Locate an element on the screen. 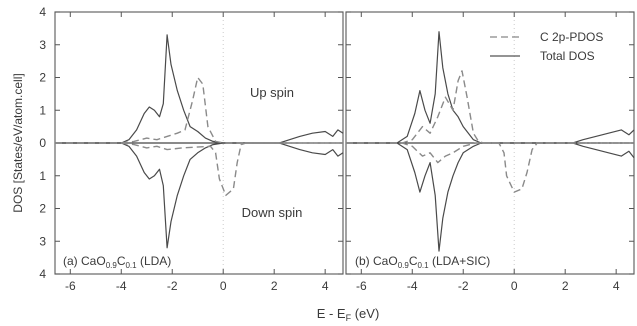 The height and width of the screenshot is (326, 637). legend: C 2p-PDOS Total DOS is located at coordinates (546, 46).